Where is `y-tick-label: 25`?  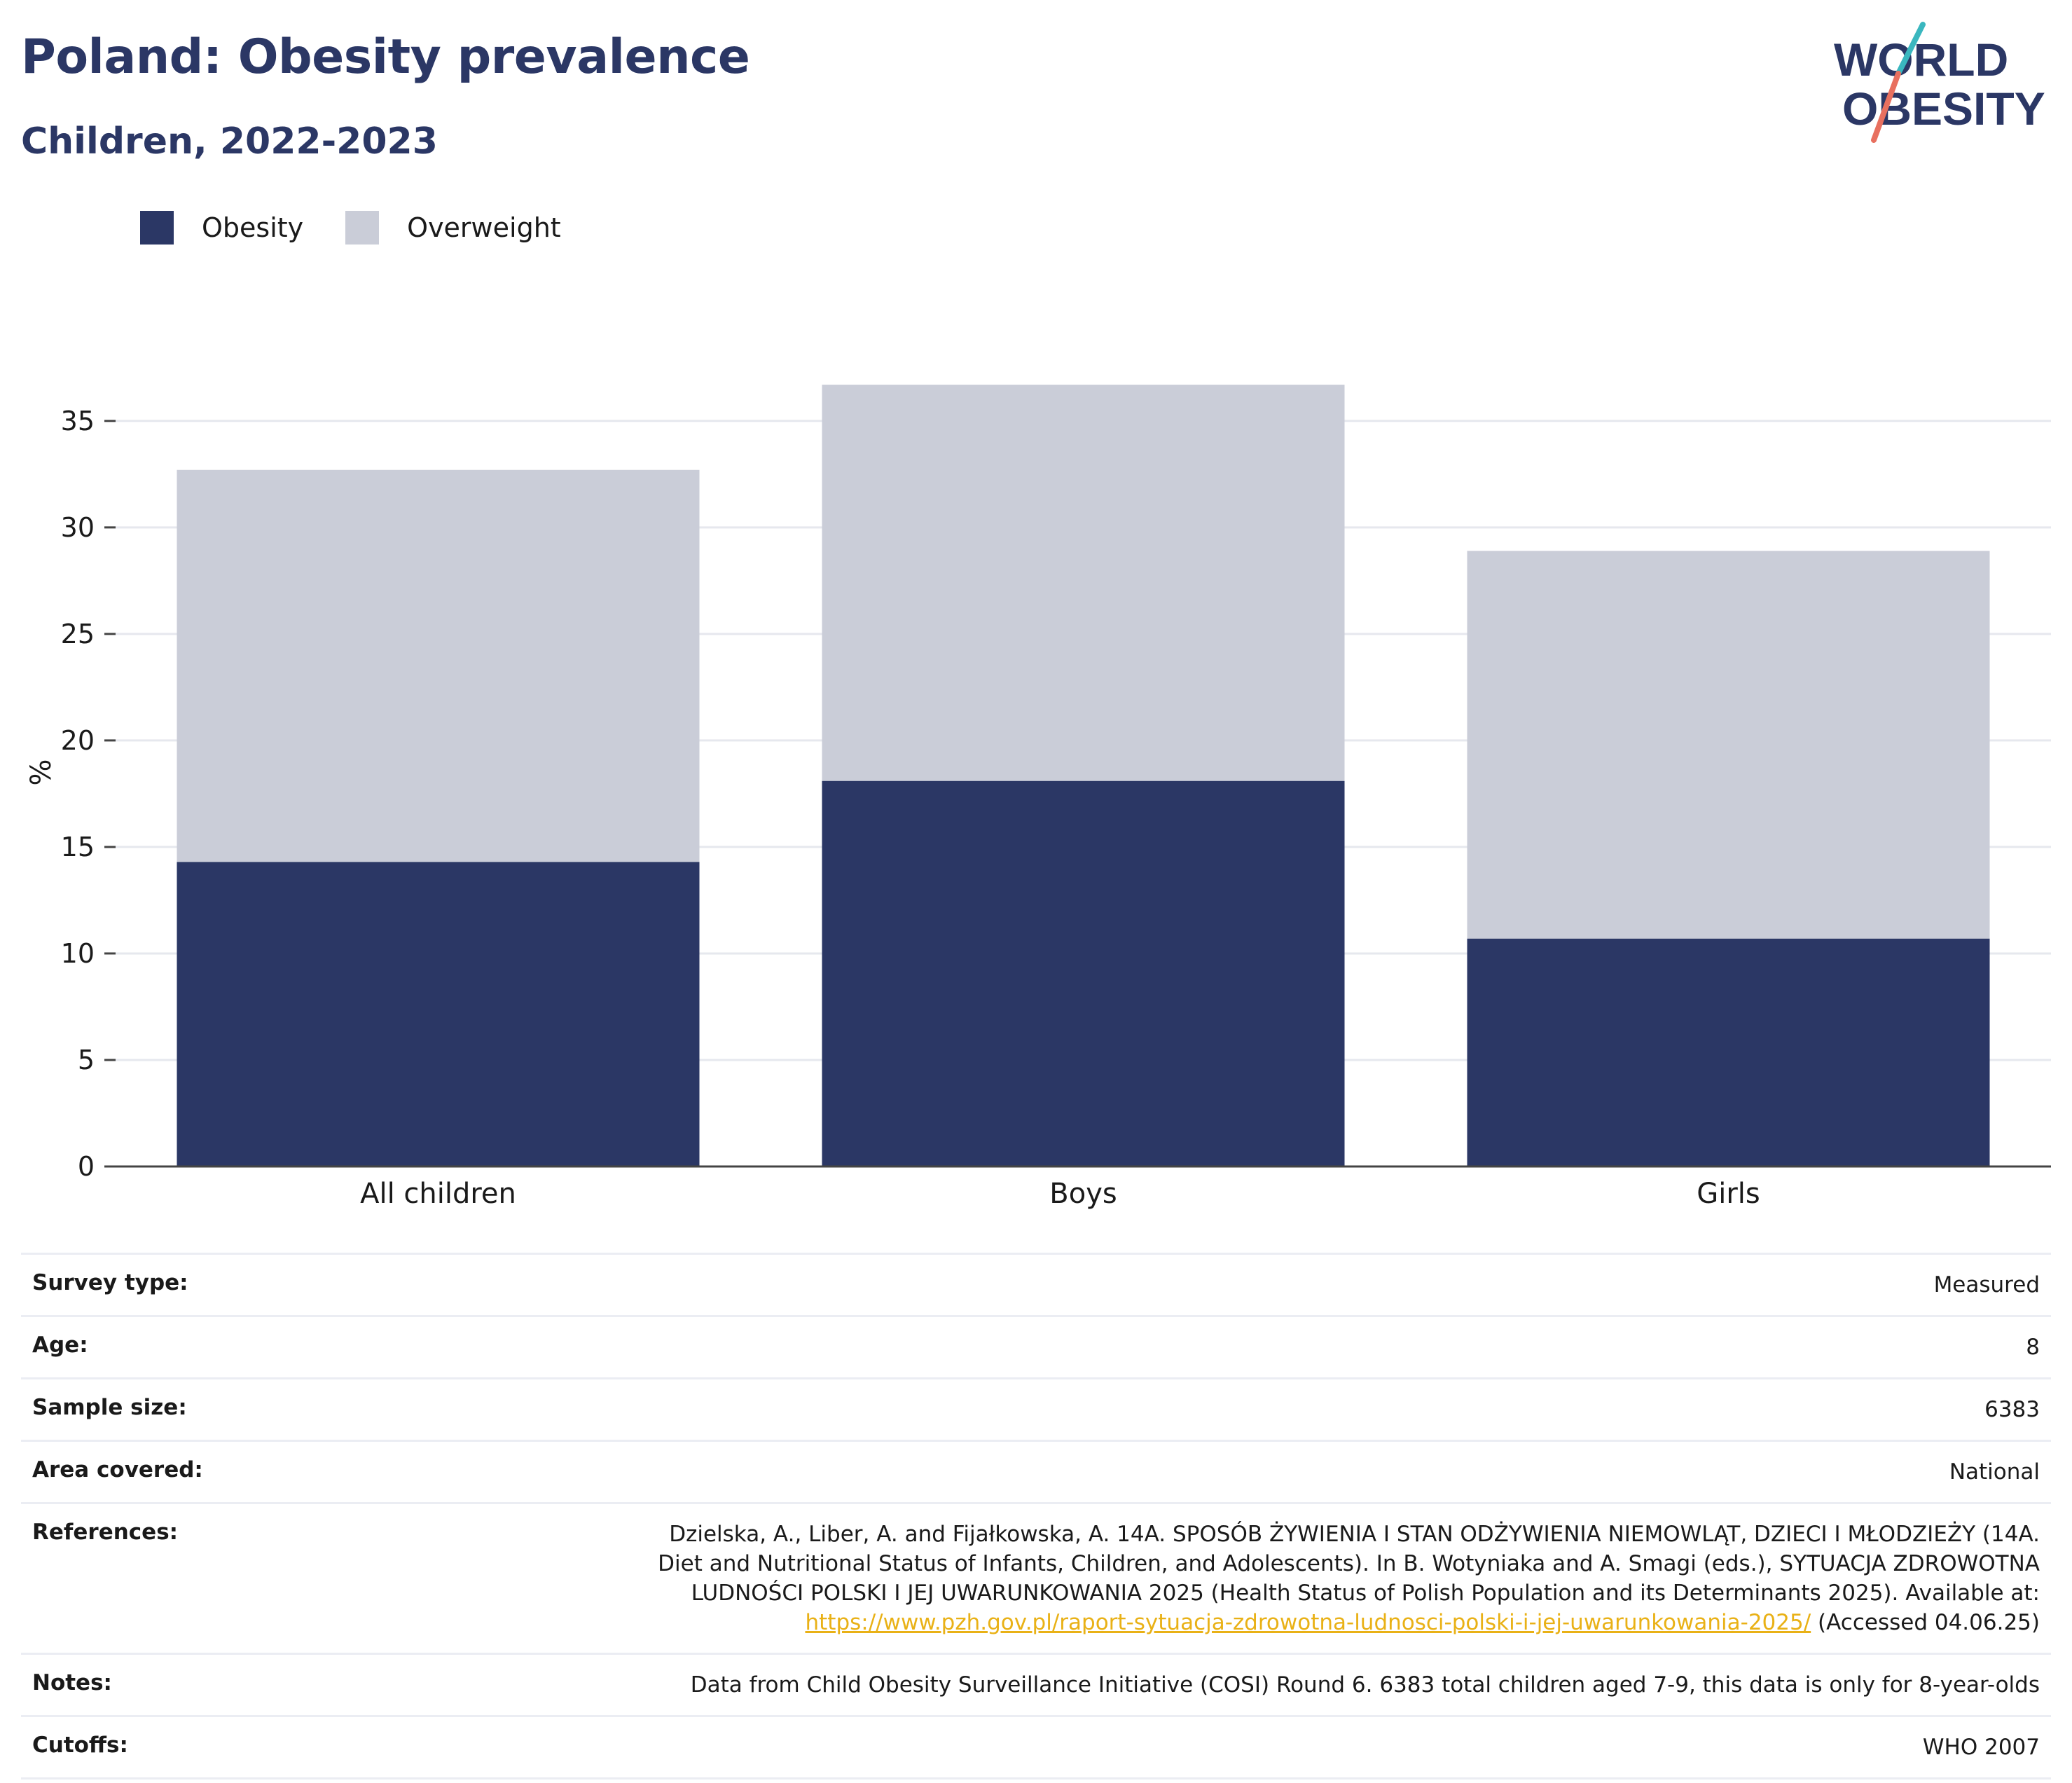
y-tick-label: 25 is located at coordinates (78, 634).